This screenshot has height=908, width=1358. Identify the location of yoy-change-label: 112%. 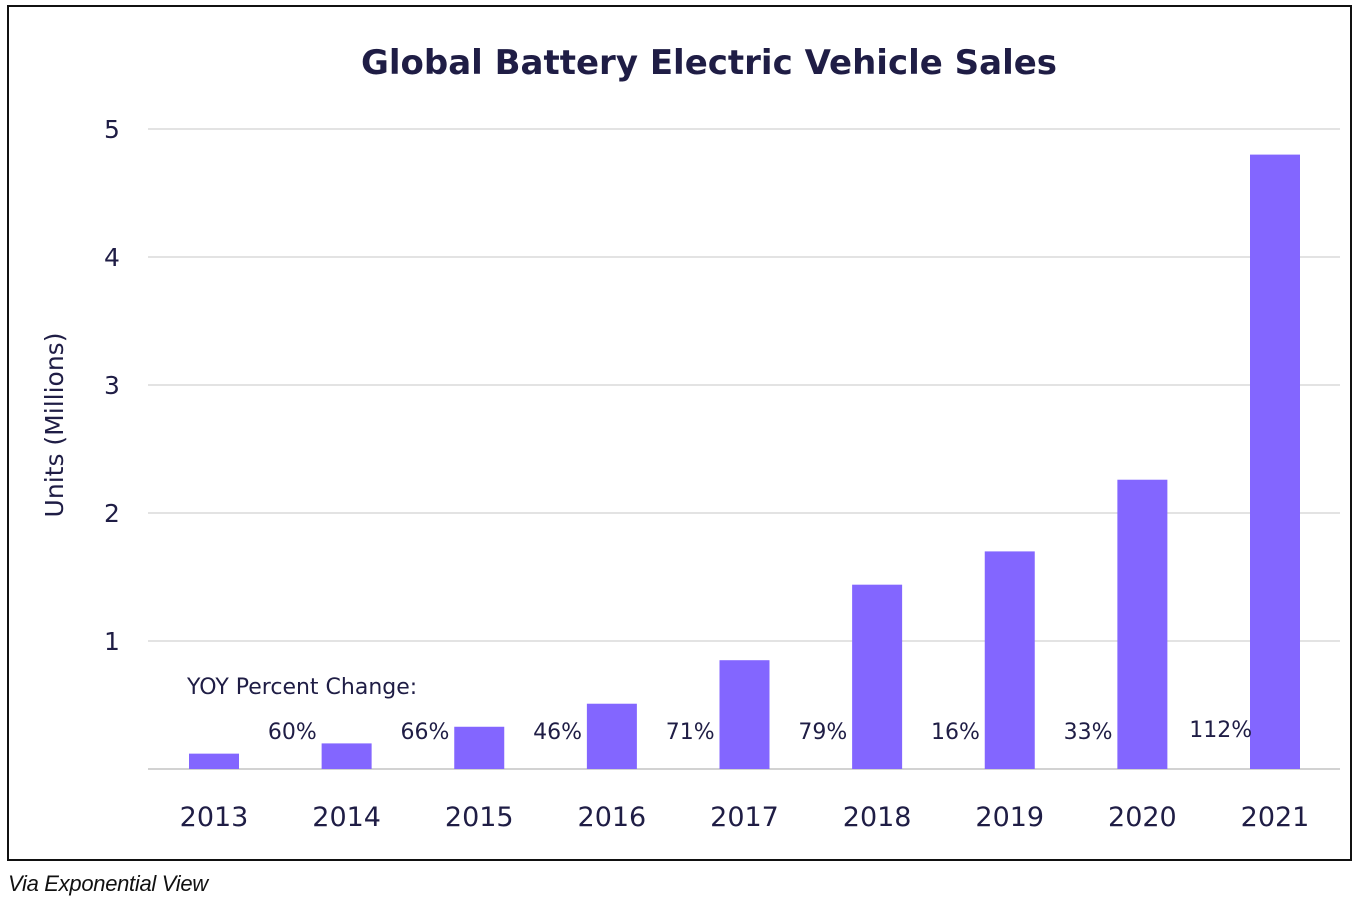
(1220, 730).